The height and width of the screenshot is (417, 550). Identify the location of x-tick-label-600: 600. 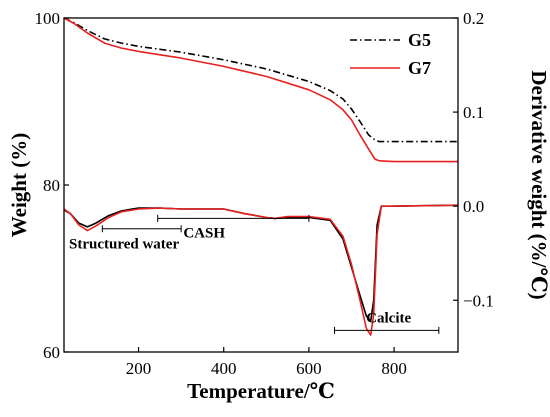
(309, 368).